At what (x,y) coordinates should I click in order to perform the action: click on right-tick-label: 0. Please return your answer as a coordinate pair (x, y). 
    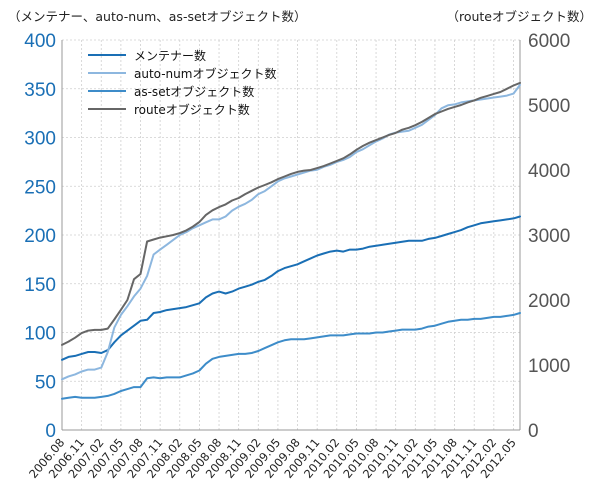
    Looking at the image, I should click on (533, 431).